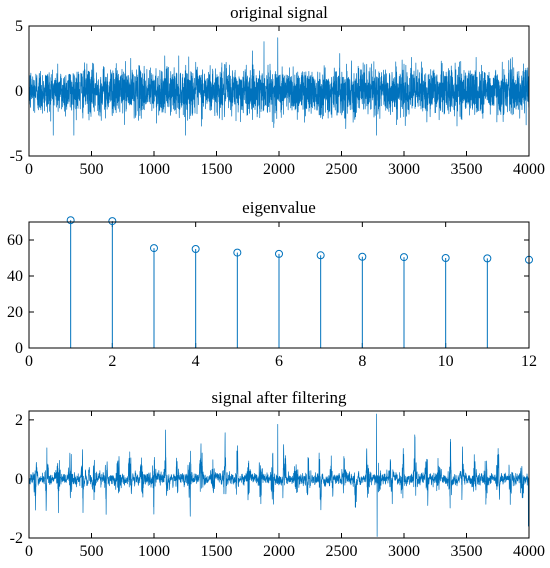  What do you see at coordinates (196, 361) in the screenshot?
I see `x-tick-label: 4` at bounding box center [196, 361].